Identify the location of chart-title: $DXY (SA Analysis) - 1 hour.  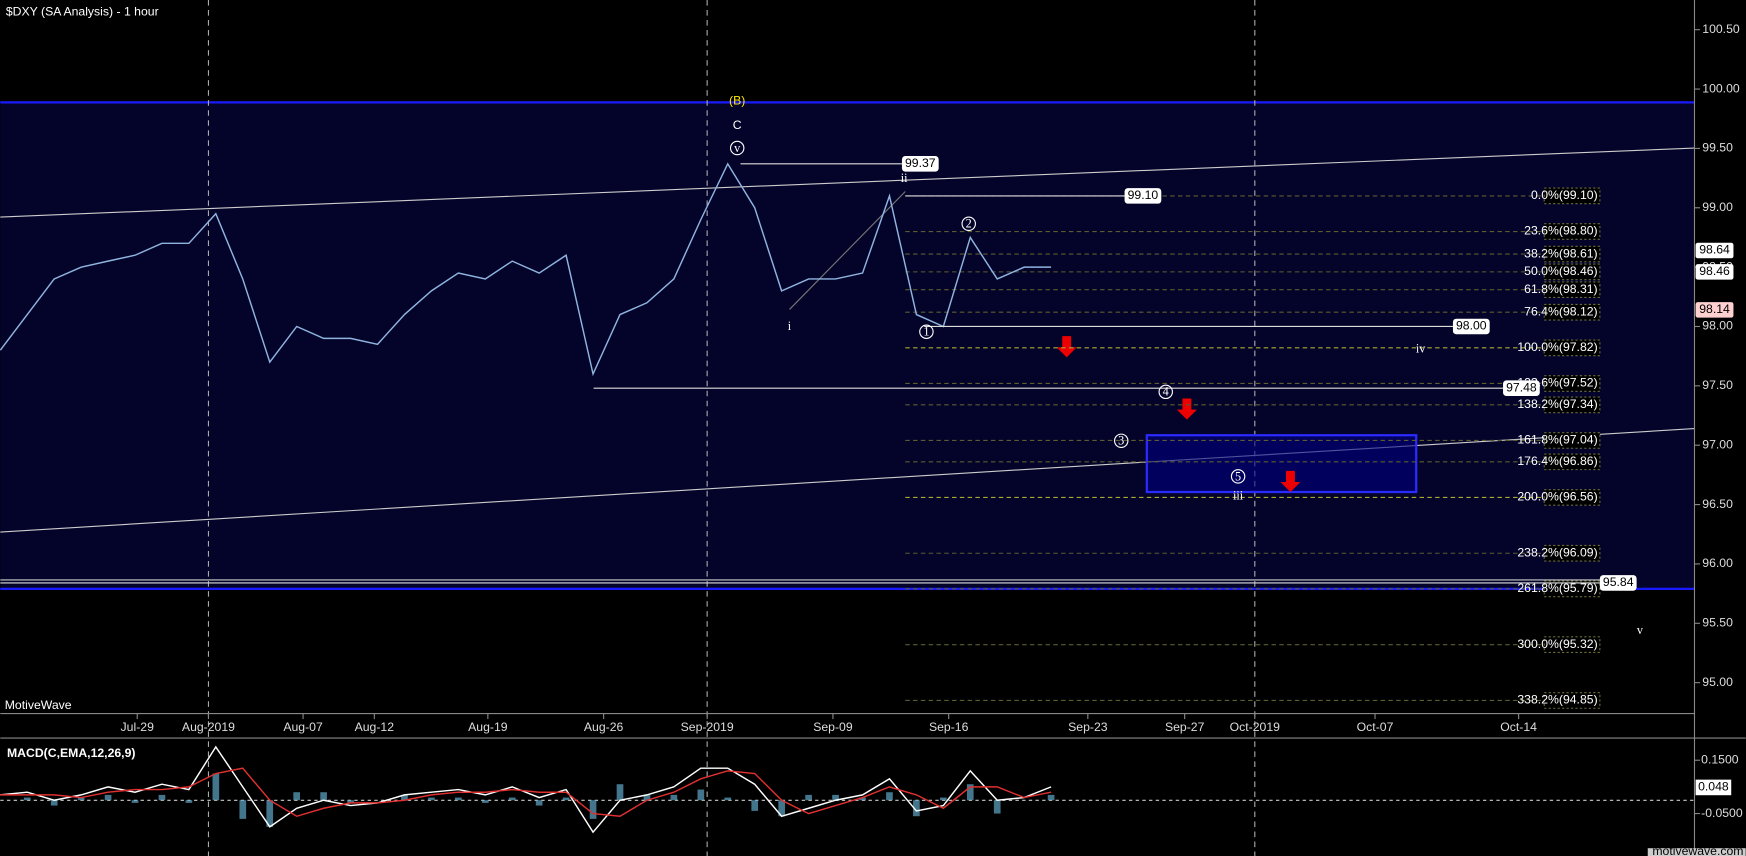
(82, 11).